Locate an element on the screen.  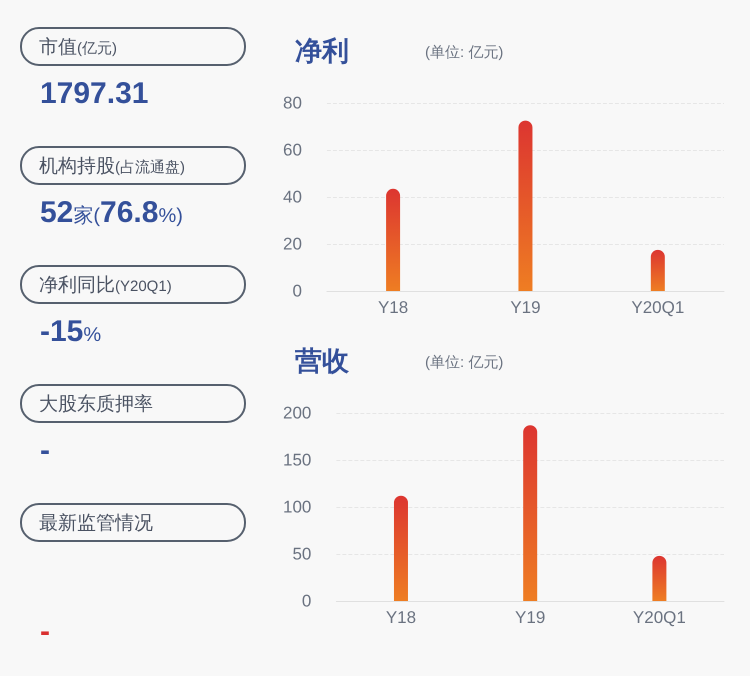
y-tick-label: 60 is located at coordinates (292, 150).